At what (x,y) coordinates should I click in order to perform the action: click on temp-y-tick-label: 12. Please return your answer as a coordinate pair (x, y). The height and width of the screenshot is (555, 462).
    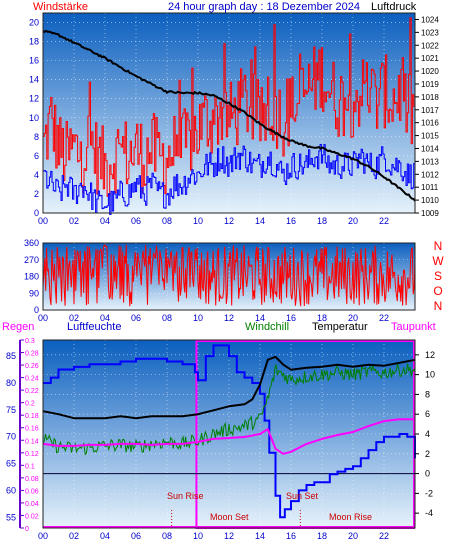
    Looking at the image, I should click on (430, 355).